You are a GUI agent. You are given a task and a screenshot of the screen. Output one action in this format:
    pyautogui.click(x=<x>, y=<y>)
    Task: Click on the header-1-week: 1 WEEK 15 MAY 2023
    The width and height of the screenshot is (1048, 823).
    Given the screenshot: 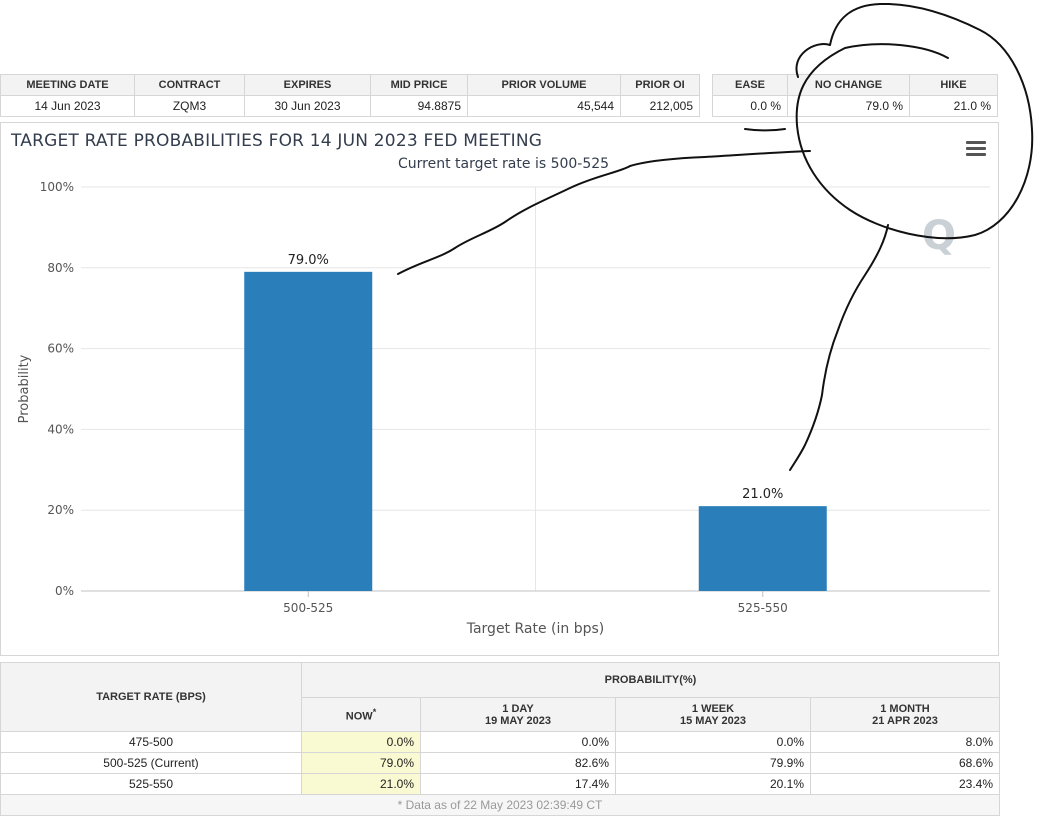 What is the action you would take?
    pyautogui.click(x=713, y=714)
    